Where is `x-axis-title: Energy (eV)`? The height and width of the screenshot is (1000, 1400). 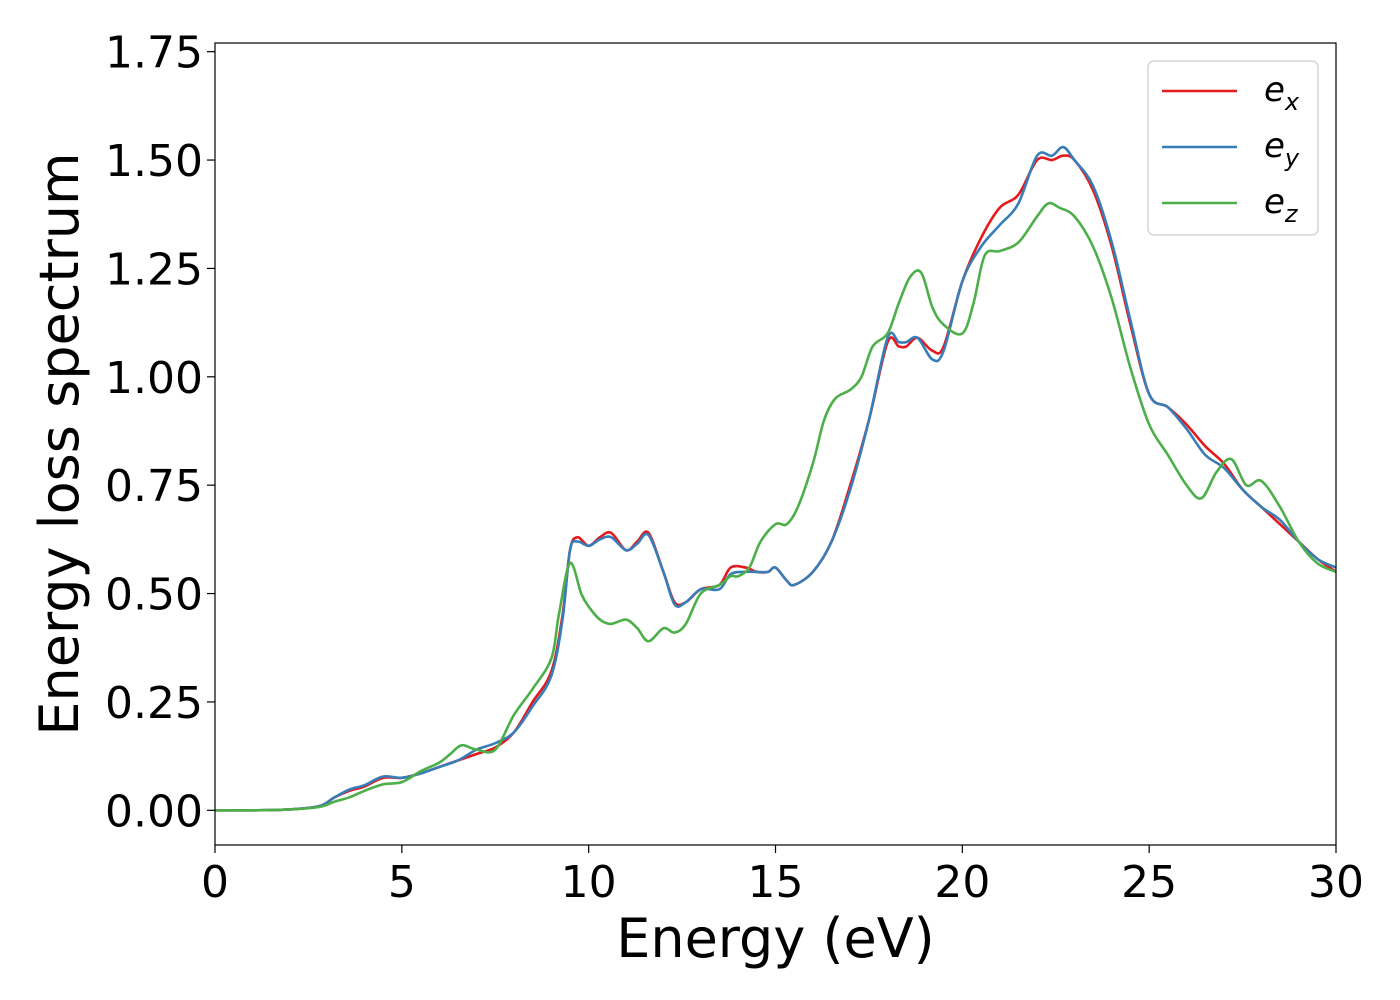
x-axis-title: Energy (eV) is located at coordinates (775, 938).